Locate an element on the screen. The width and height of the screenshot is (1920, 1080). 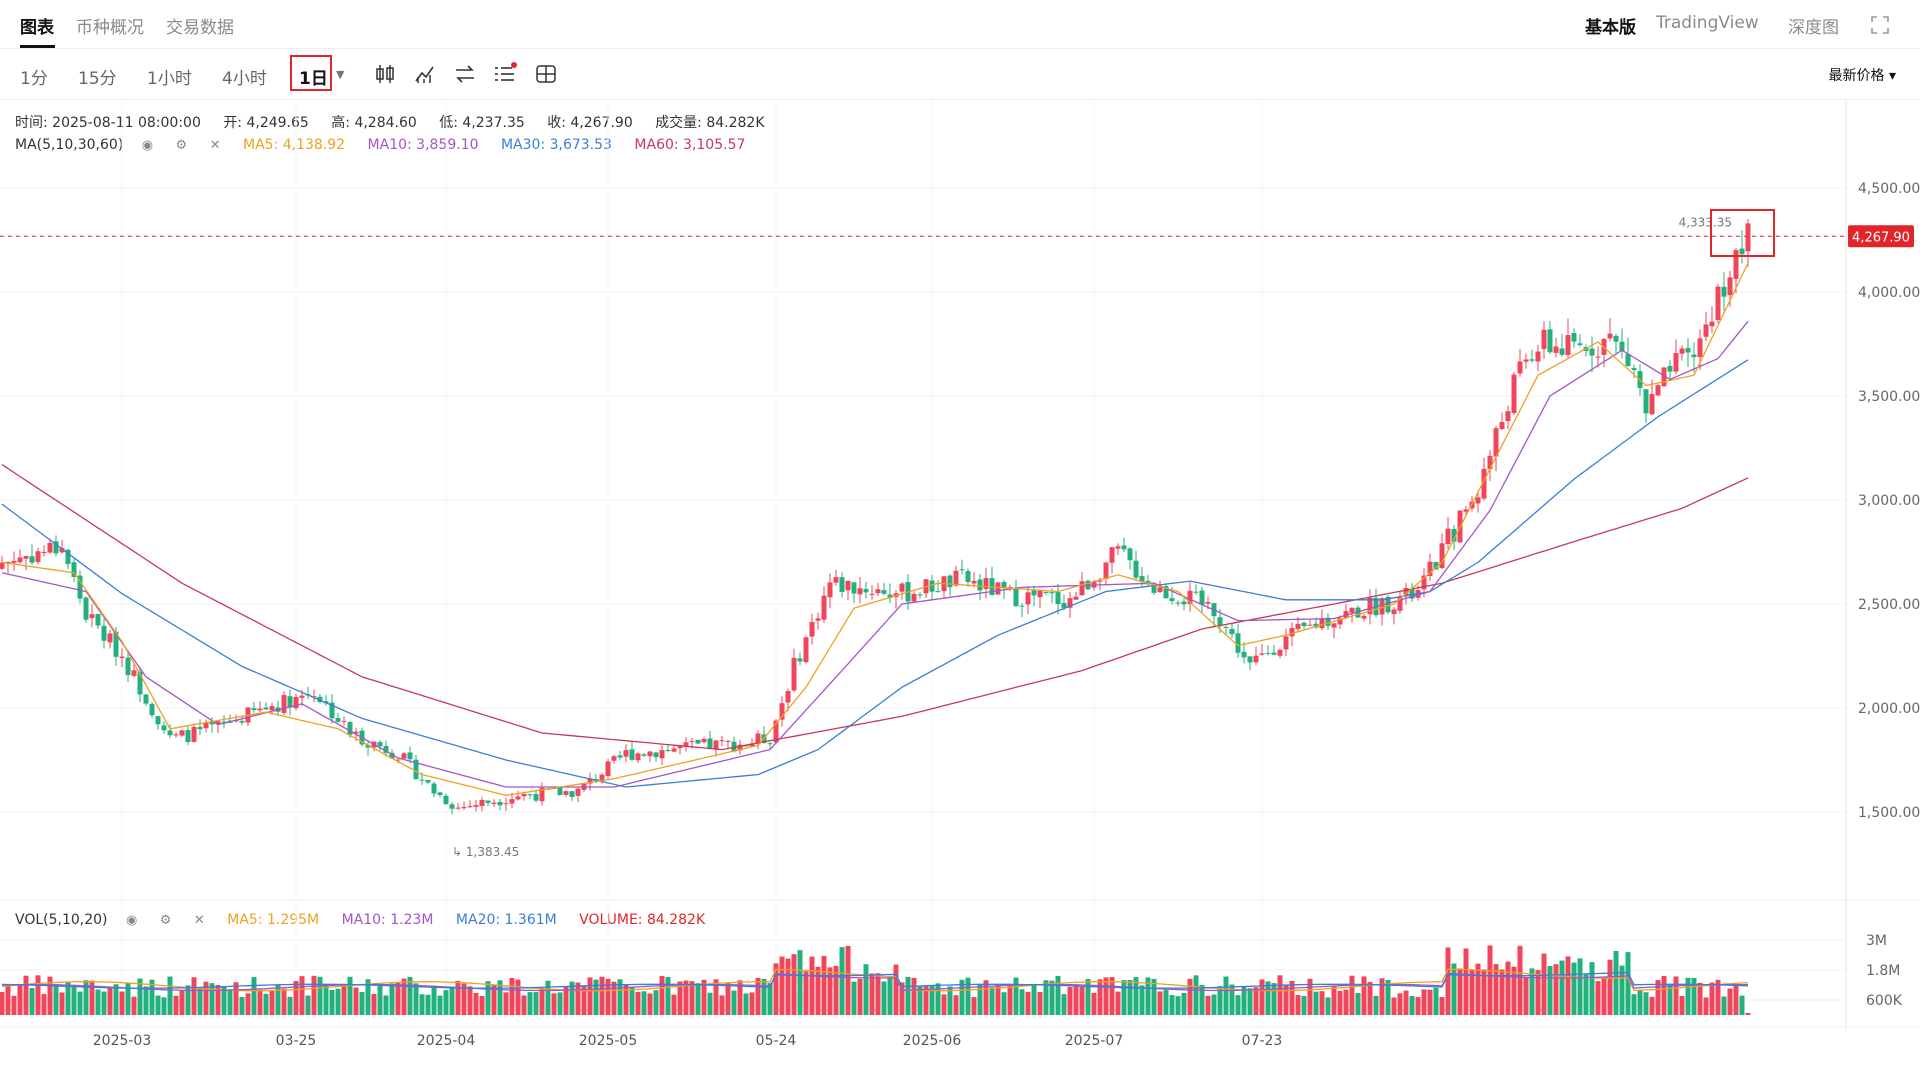
vol-settings-icon: ⚙ is located at coordinates (165, 920).